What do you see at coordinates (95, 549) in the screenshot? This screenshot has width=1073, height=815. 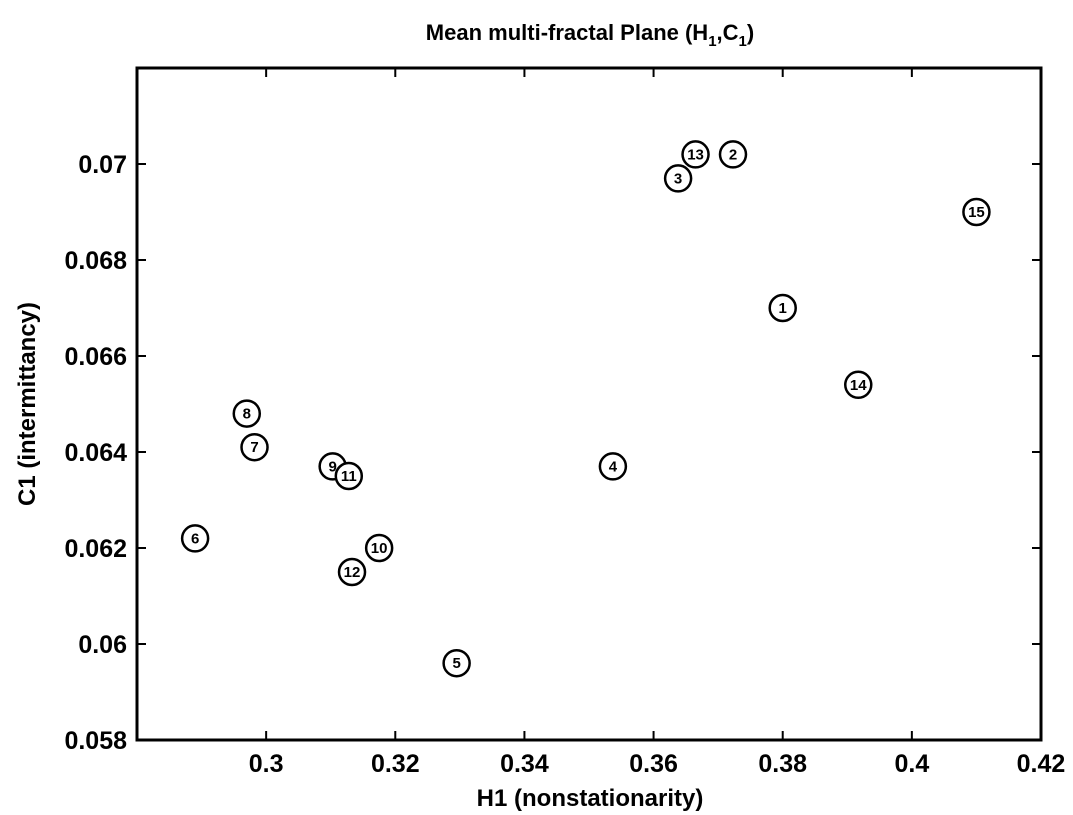 I see `y-tick-label: 0.062` at bounding box center [95, 549].